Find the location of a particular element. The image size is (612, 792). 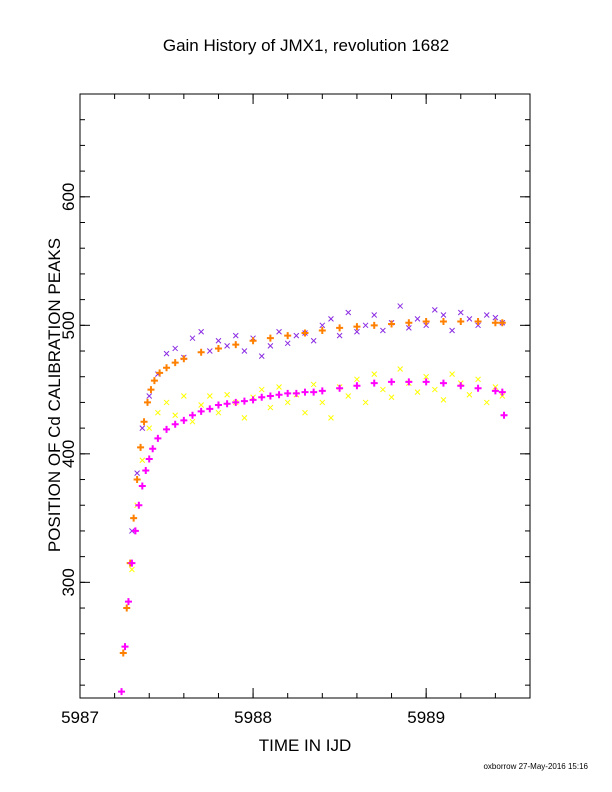

x-tick-label: 5987 is located at coordinates (80, 717).